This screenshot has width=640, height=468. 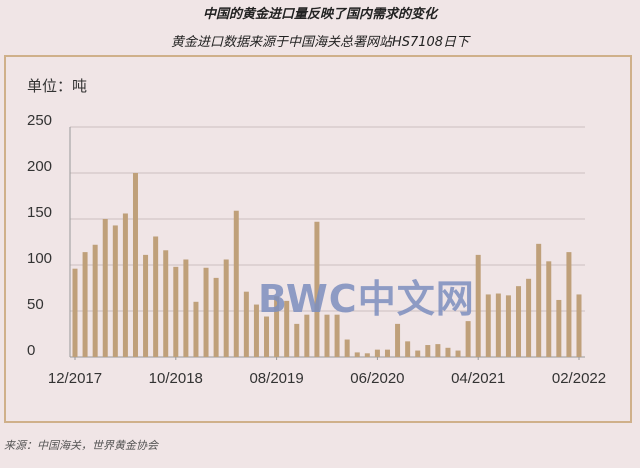 What do you see at coordinates (478, 378) in the screenshot?
I see `x-tick-label: 04/2021` at bounding box center [478, 378].